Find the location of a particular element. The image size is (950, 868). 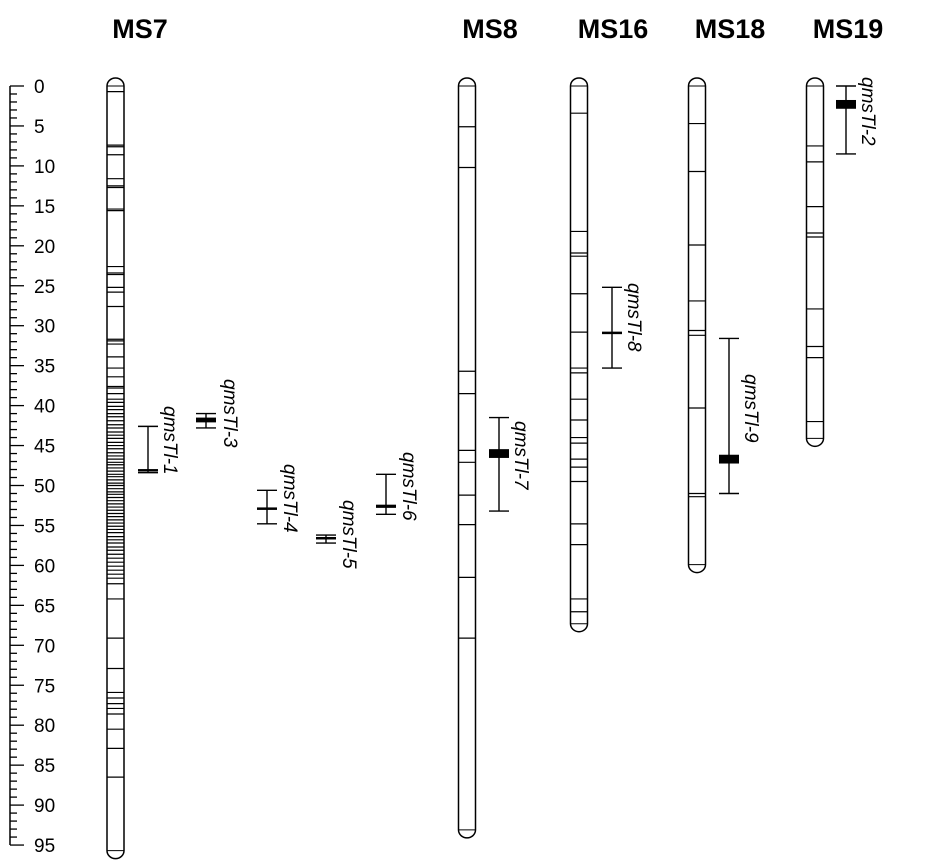

ruler-tick-label: 35 is located at coordinates (44, 367).